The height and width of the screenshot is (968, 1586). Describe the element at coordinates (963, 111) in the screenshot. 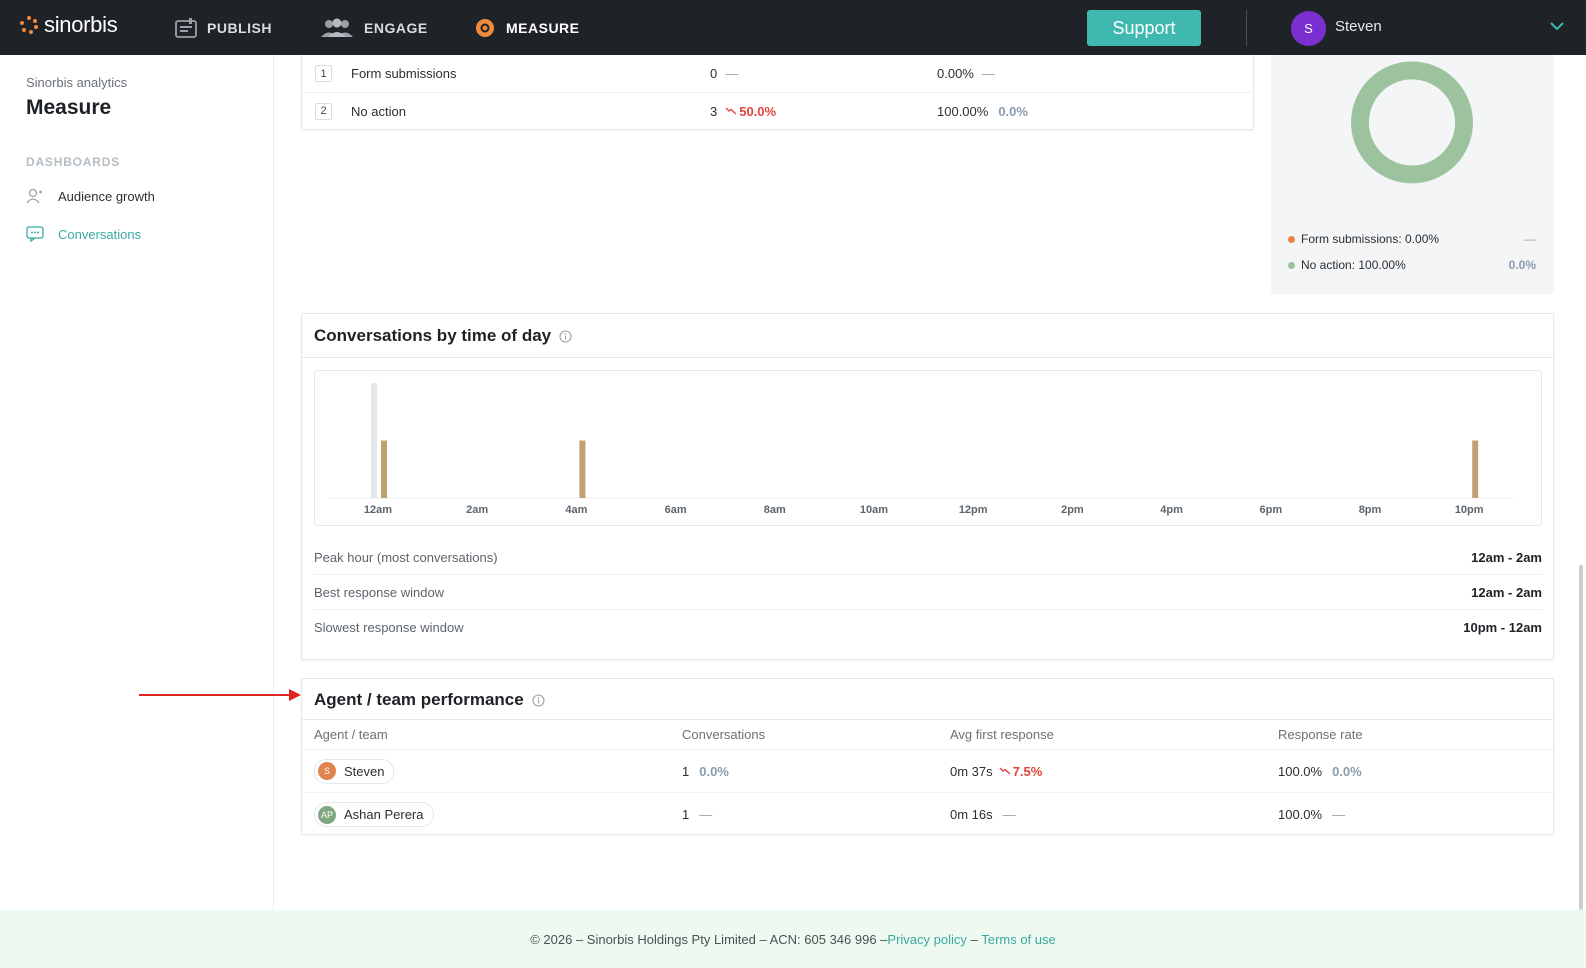

I see `action-share: 100.00%` at that location.